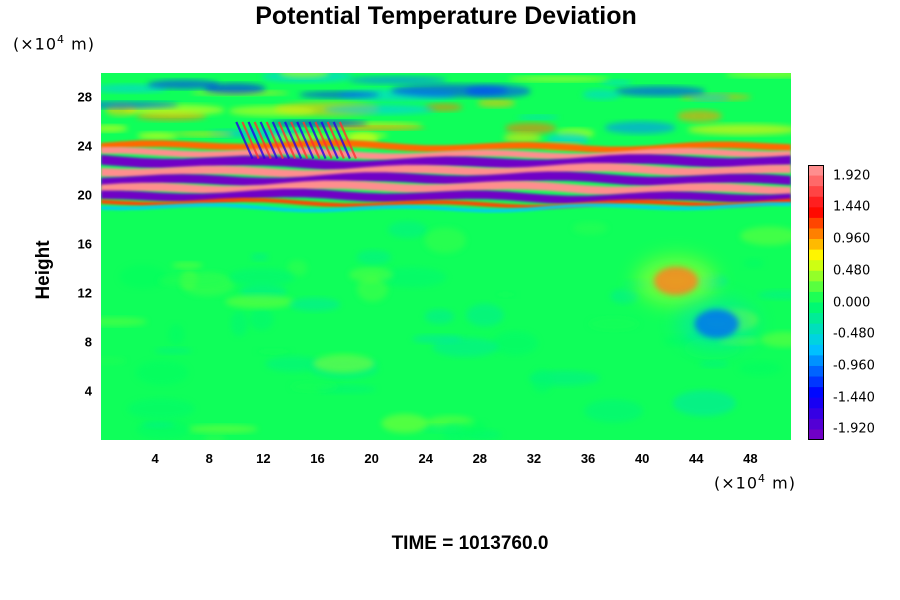  Describe the element at coordinates (852, 207) in the screenshot. I see `colorbar-tick-label: 1.440` at that location.